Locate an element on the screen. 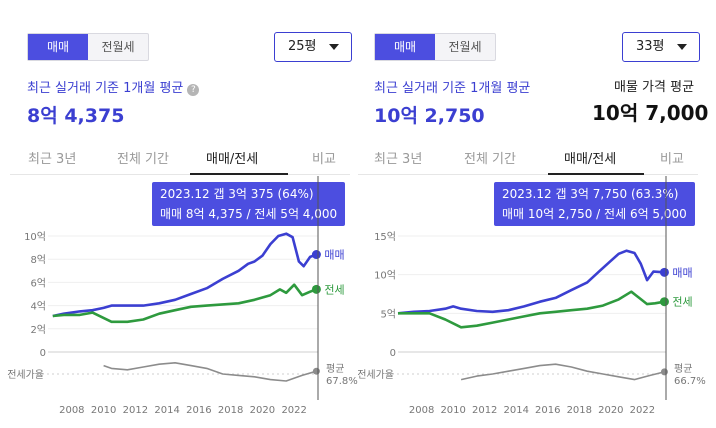 Image resolution: width=716 pixels, height=428 pixels. area-size-value: 33평 is located at coordinates (650, 46).